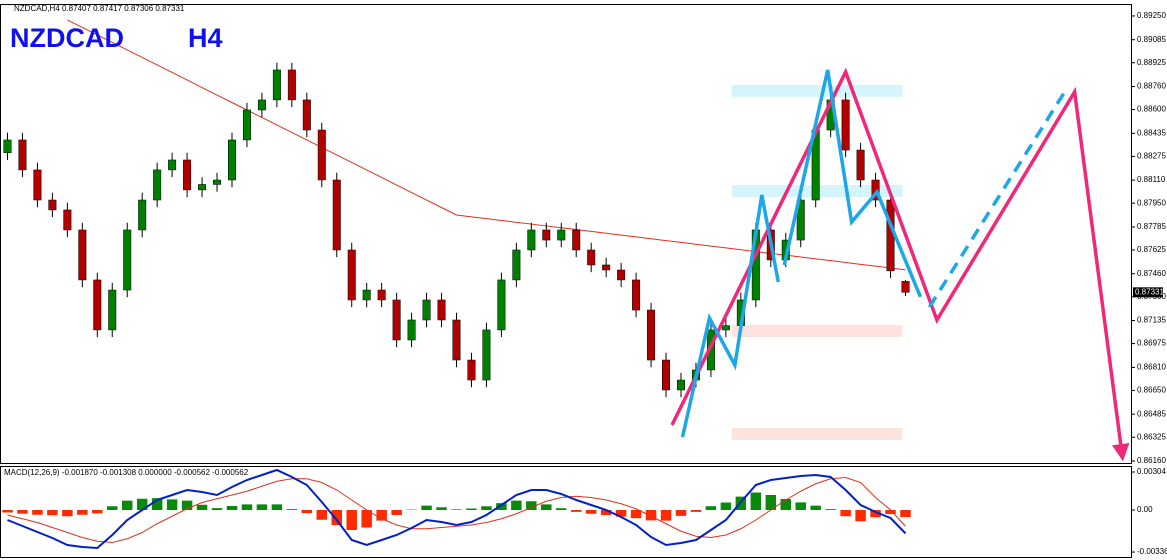  I want to click on y-tick-label: 0.87950, so click(1151, 202).